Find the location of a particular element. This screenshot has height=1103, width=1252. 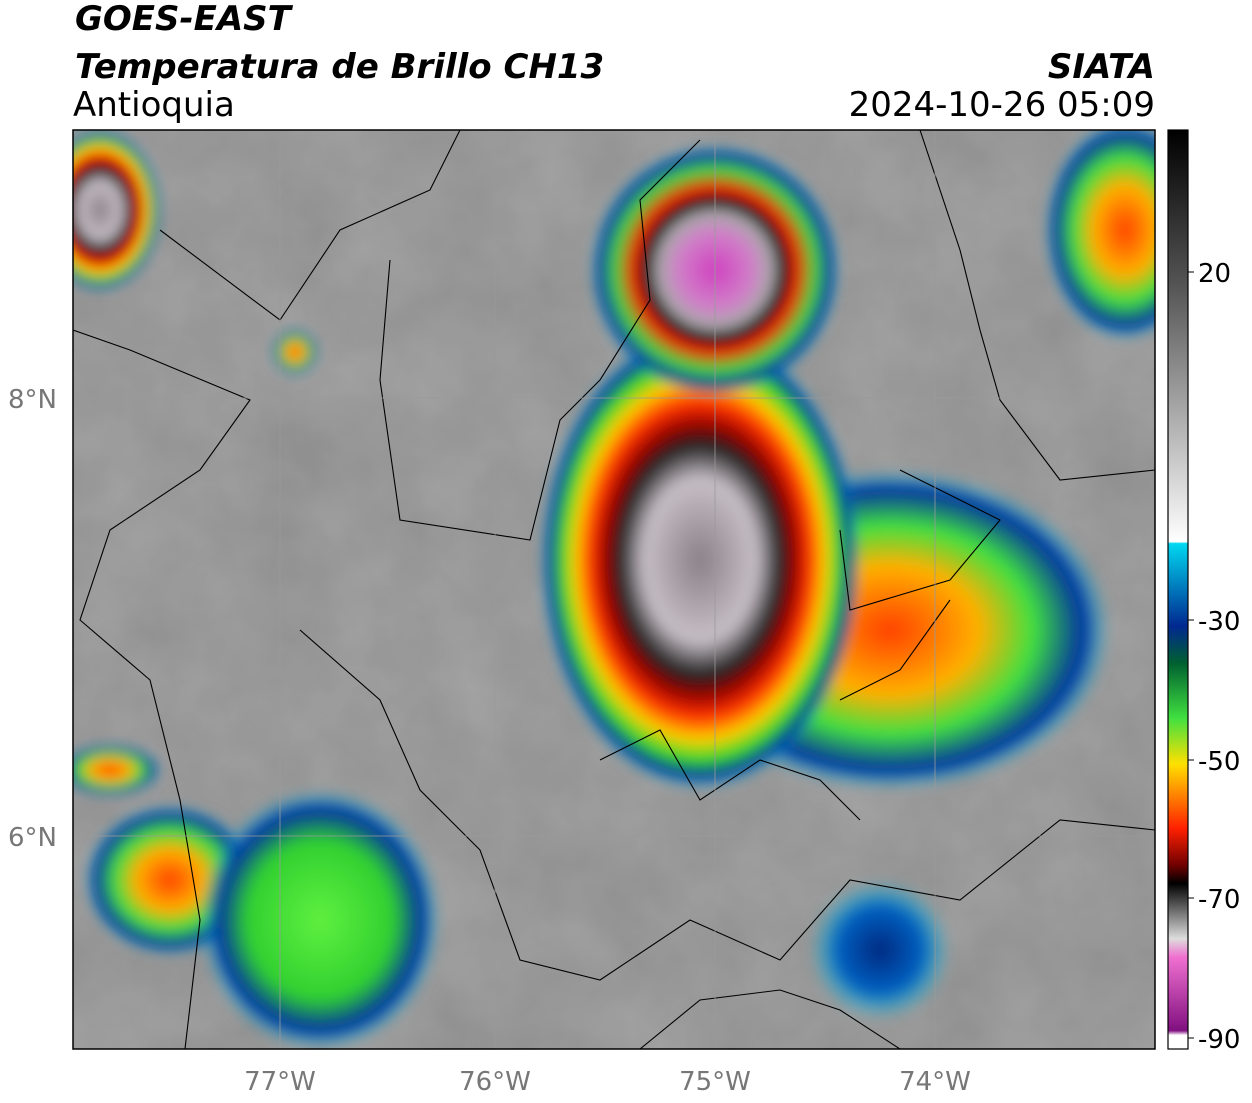

colorbar-label: 20 is located at coordinates (1214, 274).